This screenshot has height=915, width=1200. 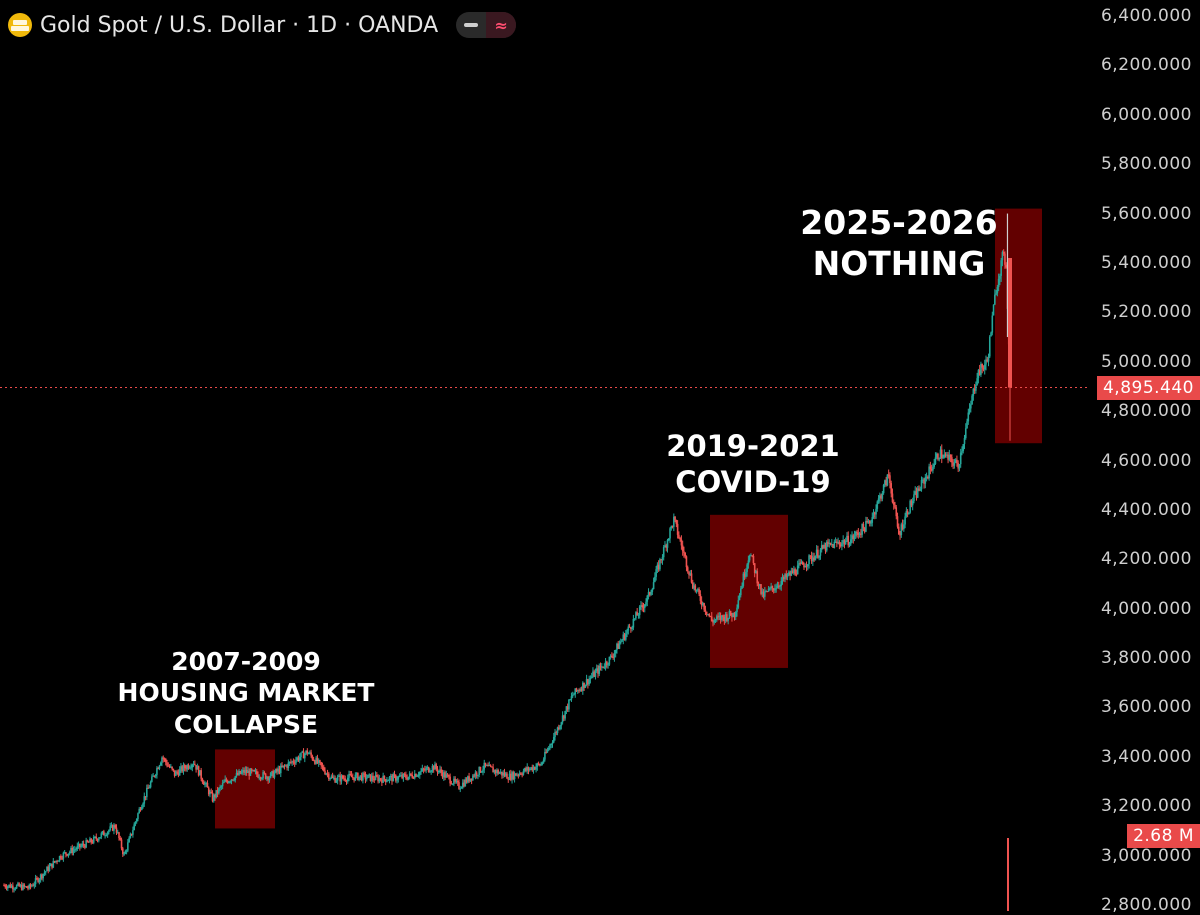 What do you see at coordinates (753, 482) in the screenshot?
I see `annotation-line: COVID-19` at bounding box center [753, 482].